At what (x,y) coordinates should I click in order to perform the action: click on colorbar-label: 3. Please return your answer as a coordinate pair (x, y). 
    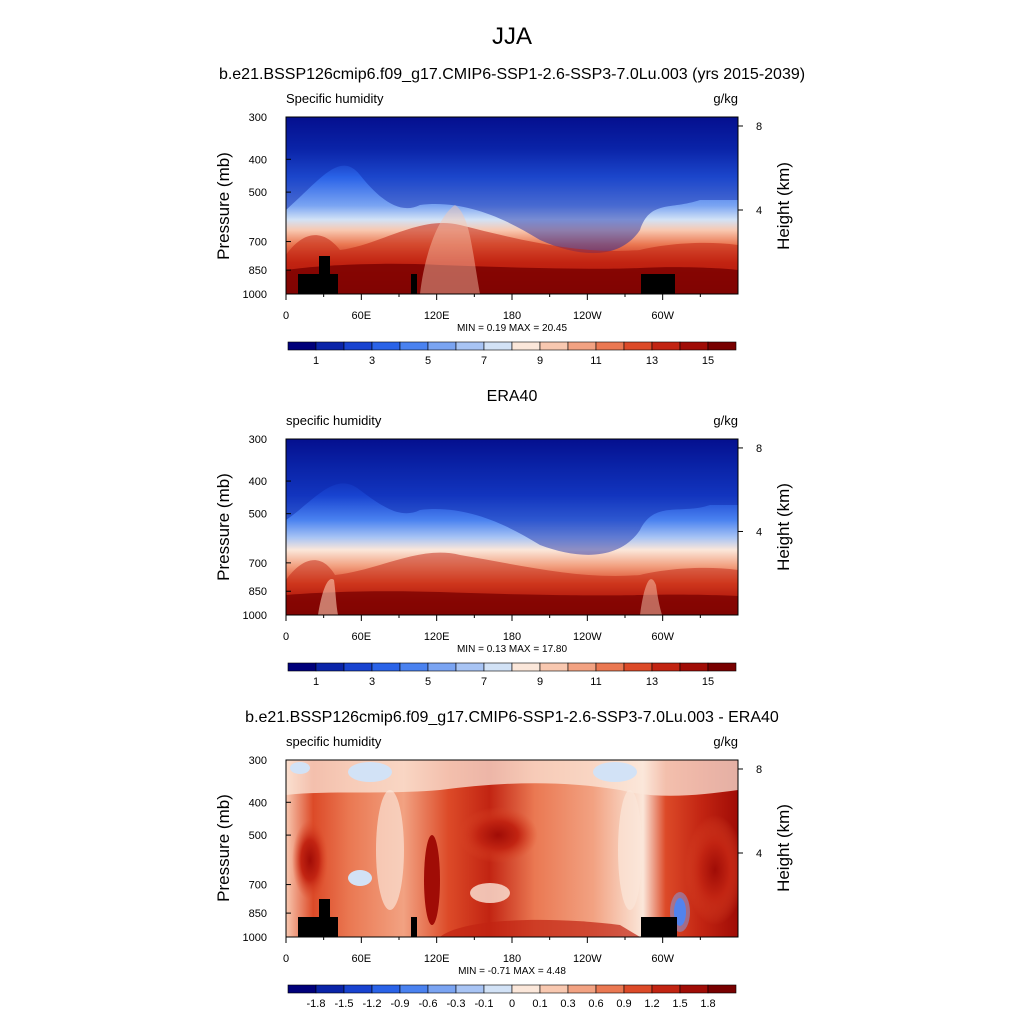
    Looking at the image, I should click on (372, 361).